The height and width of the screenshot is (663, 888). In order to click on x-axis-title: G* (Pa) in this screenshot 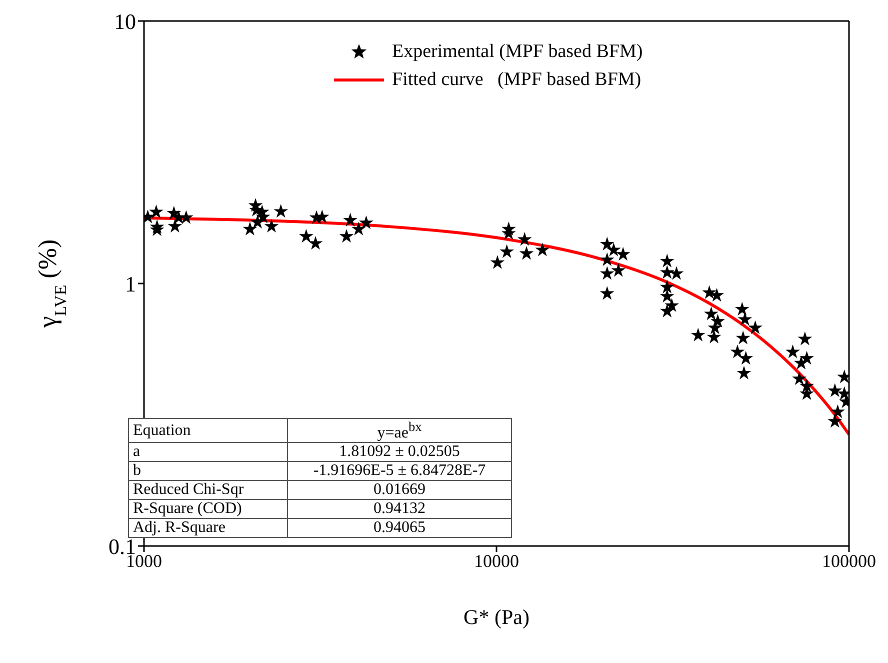, I will do `click(497, 617)`.